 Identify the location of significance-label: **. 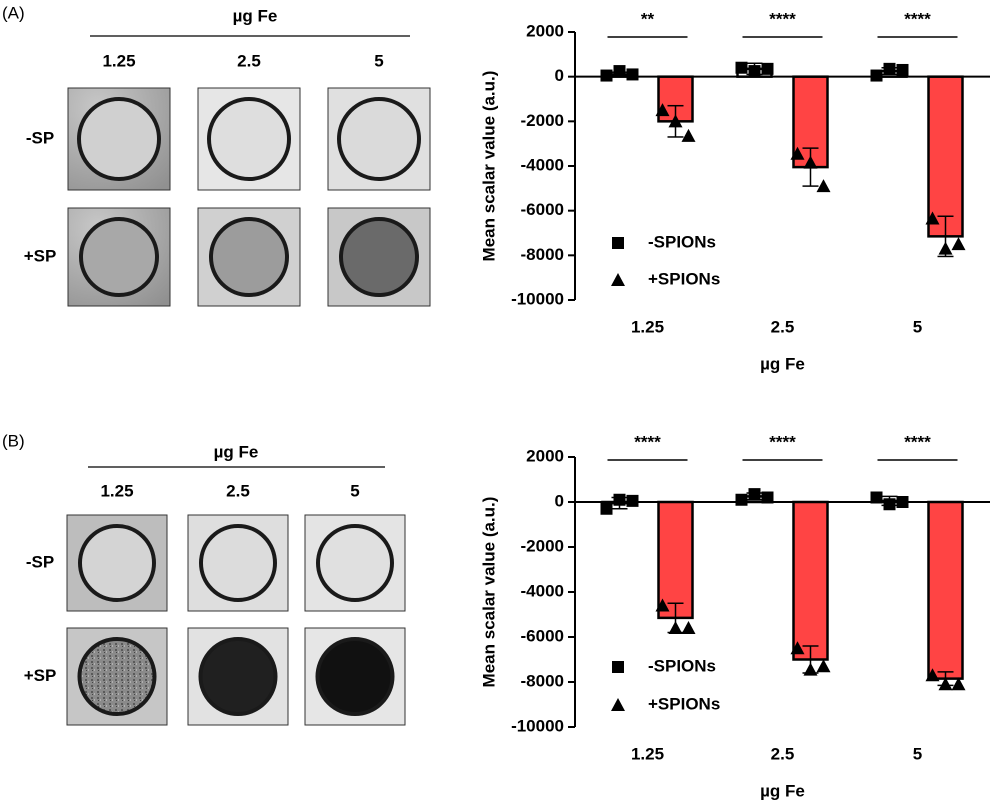
(648, 18).